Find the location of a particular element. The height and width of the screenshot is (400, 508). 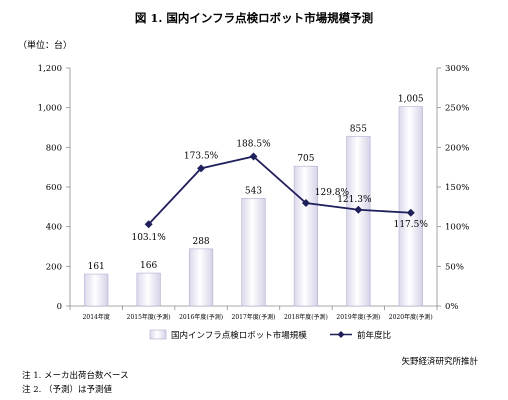

left-tick-label: 400 is located at coordinates (54, 228).